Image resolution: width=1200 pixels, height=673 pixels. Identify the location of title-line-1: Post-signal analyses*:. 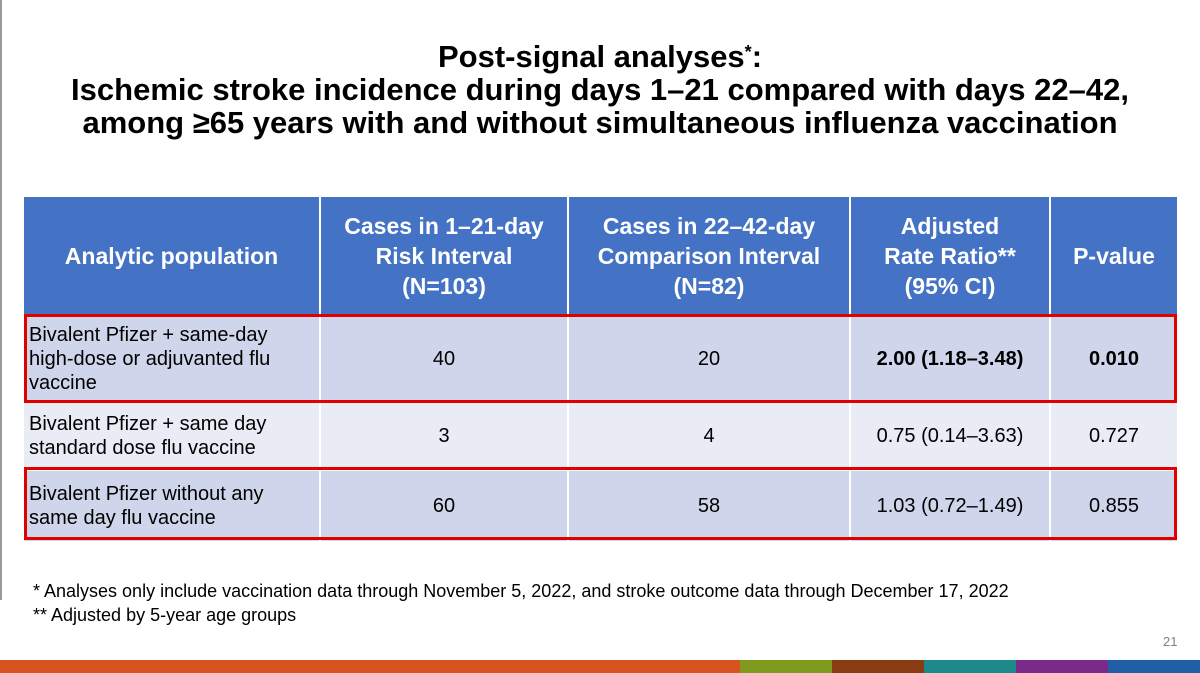
(600, 56).